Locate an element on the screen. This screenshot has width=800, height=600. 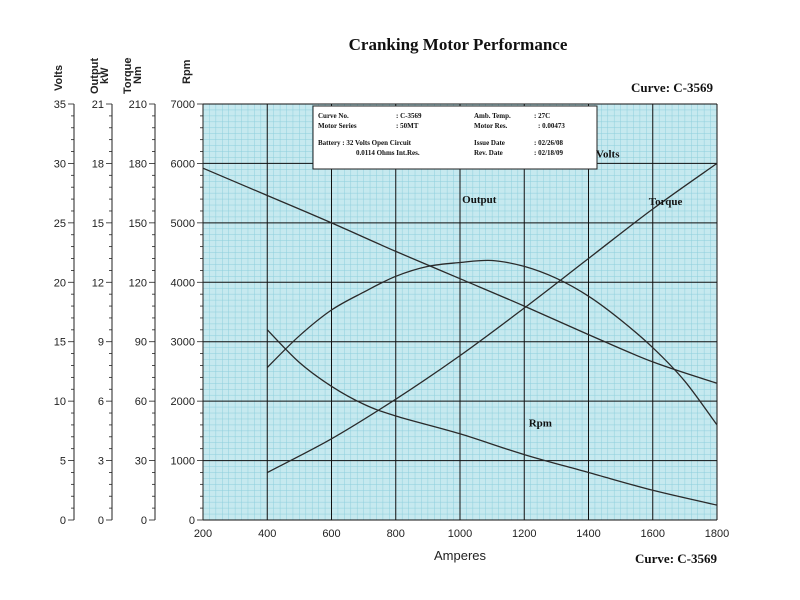
rpm-tick-label: 2000 is located at coordinates (183, 402).